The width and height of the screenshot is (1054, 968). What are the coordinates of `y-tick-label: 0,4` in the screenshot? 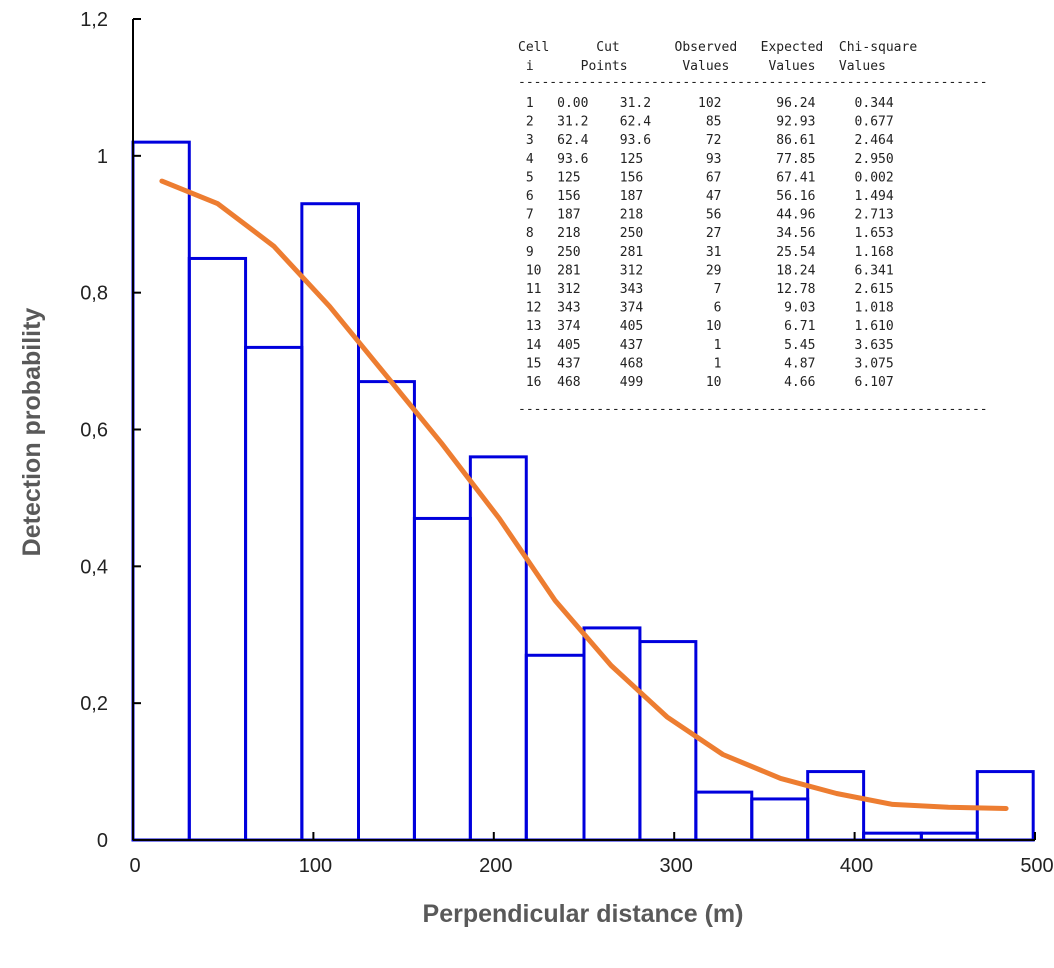 It's located at (94, 567).